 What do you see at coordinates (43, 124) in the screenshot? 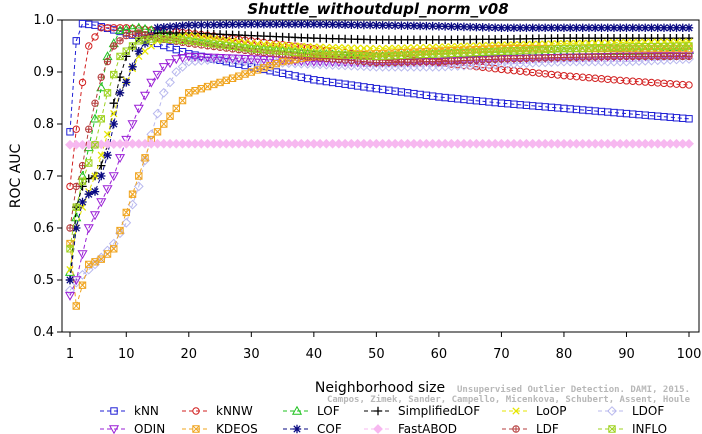
I see `y-tick-label: 0.8` at bounding box center [43, 124].